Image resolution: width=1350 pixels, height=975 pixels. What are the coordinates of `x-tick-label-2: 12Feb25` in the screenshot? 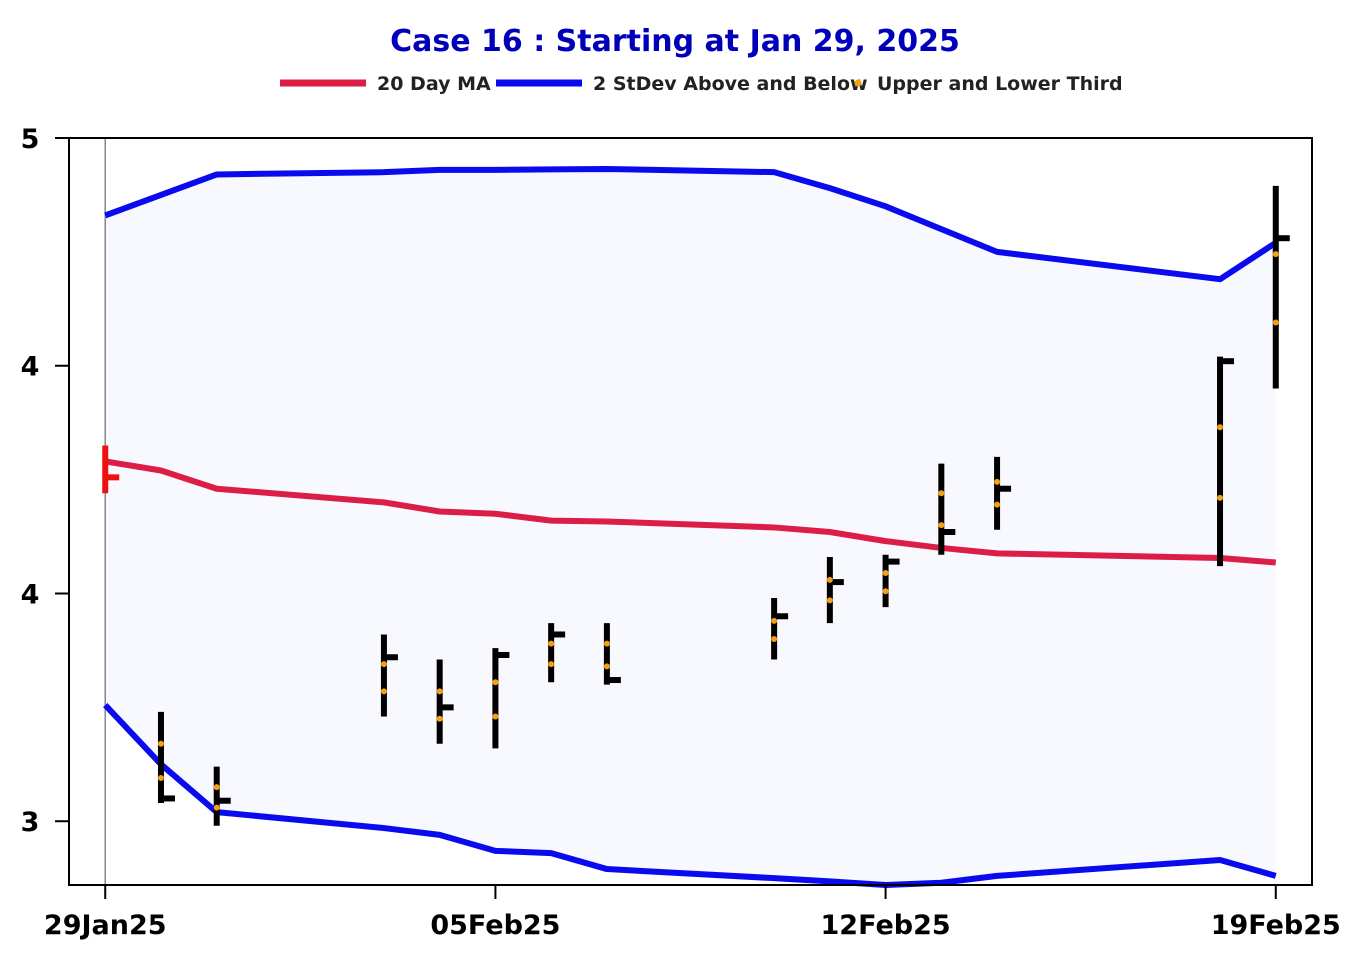 It's located at (886, 925).